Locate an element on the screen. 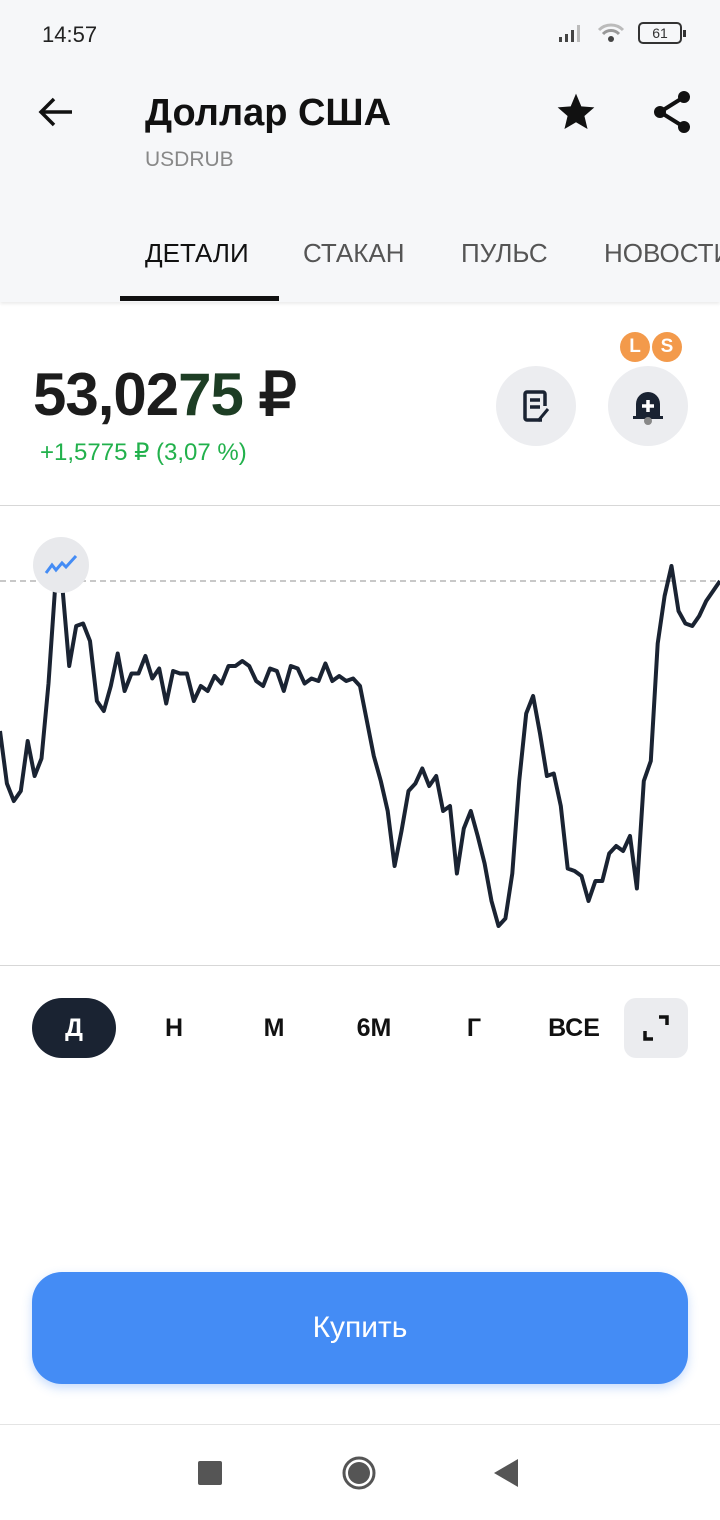 The width and height of the screenshot is (720, 1520). fullscreen-button is located at coordinates (656, 1028).